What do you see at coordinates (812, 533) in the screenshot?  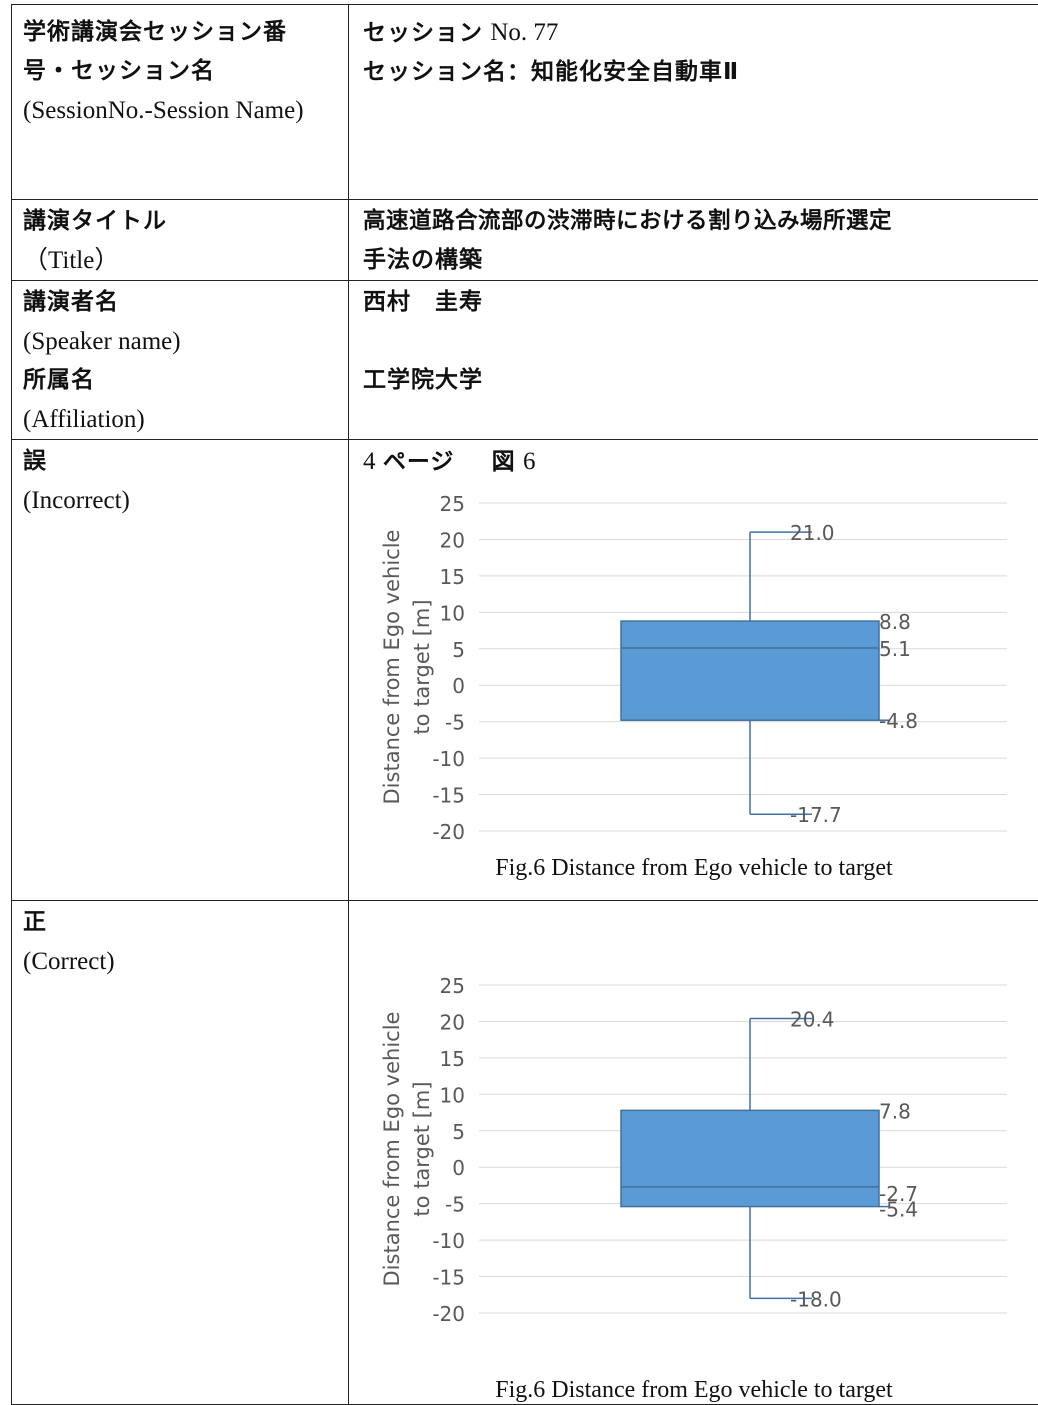 I see `chart0-max-label: 21.0` at bounding box center [812, 533].